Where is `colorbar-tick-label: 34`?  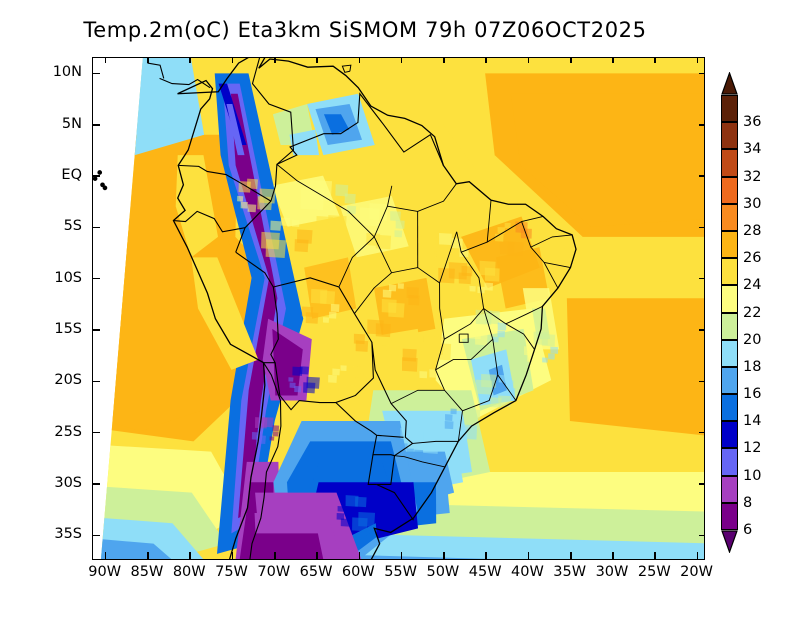
colorbar-tick-label: 34 is located at coordinates (752, 149).